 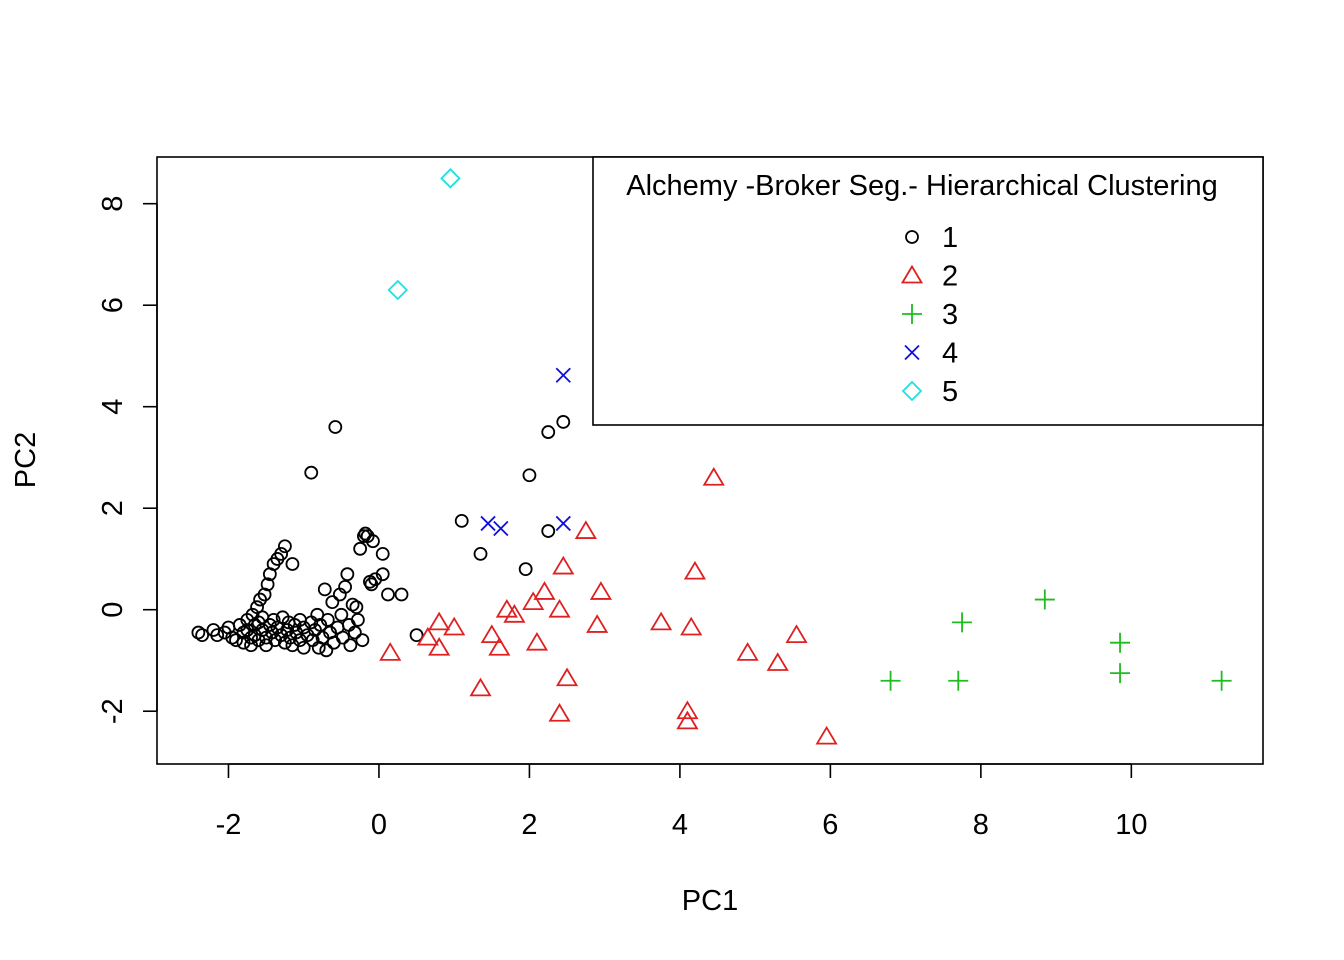 I want to click on x-tick-label: 6, so click(x=830, y=825).